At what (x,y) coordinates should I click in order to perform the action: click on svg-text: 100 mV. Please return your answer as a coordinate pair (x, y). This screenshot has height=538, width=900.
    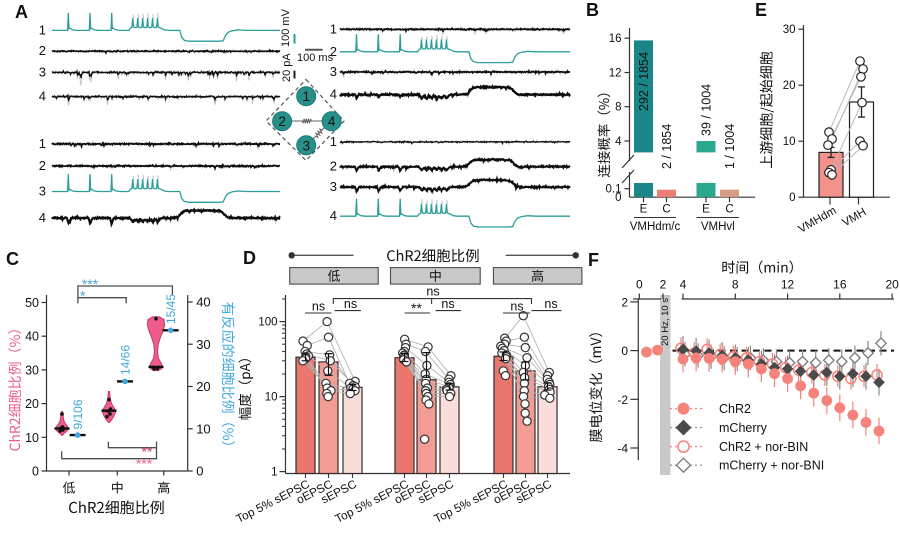
    Looking at the image, I should click on (286, 27).